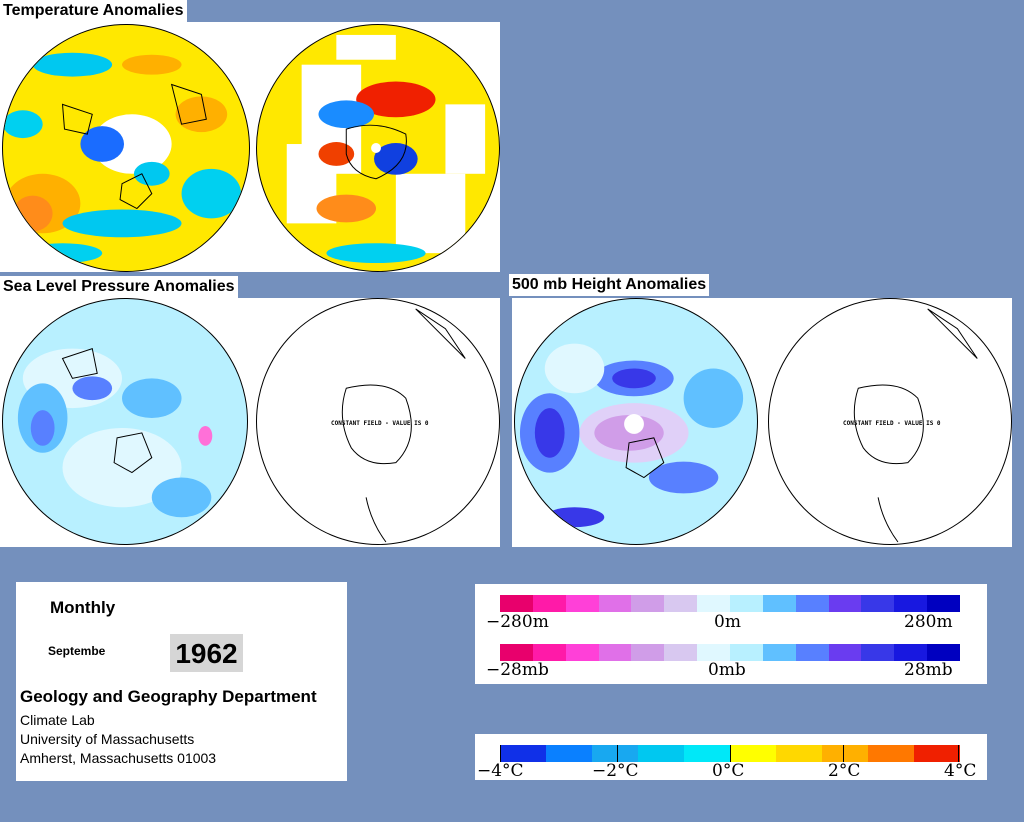 The width and height of the screenshot is (1024, 822). What do you see at coordinates (928, 670) in the screenshot?
I see `pressure-tick-max: 28mb` at bounding box center [928, 670].